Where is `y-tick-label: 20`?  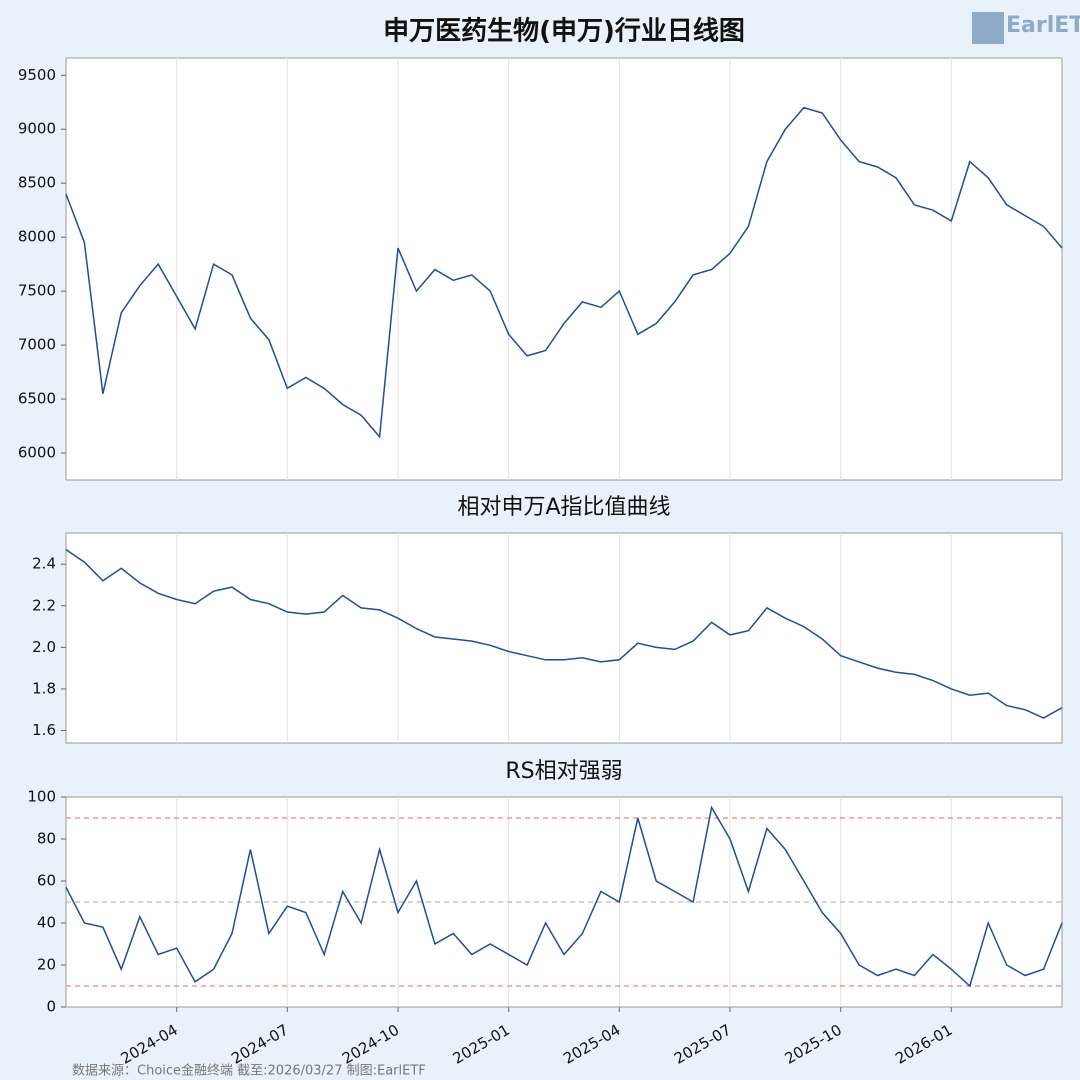 y-tick-label: 20 is located at coordinates (46, 965).